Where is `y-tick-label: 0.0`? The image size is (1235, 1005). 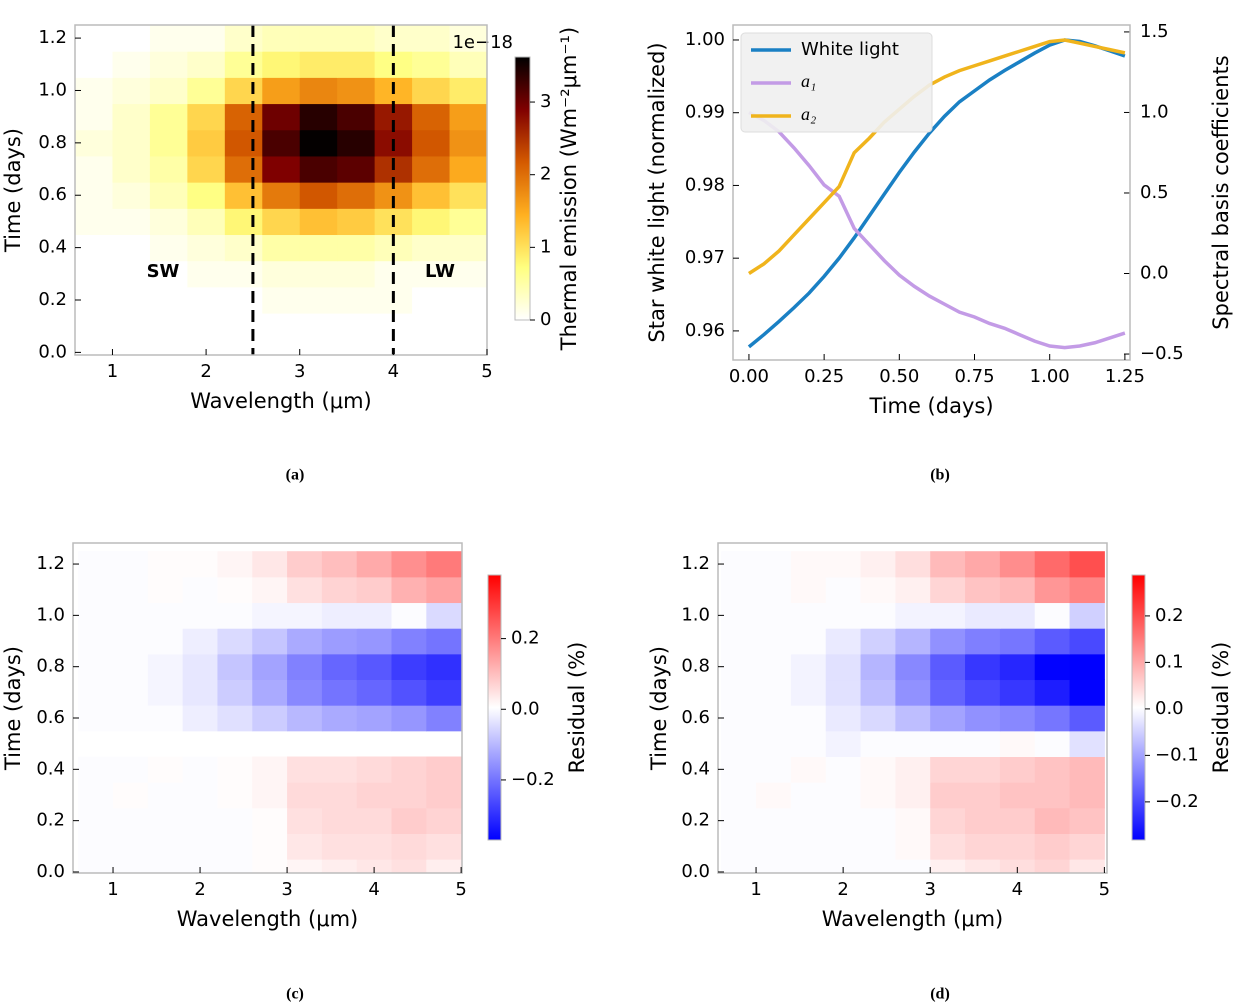 y-tick-label: 0.0 is located at coordinates (50, 871).